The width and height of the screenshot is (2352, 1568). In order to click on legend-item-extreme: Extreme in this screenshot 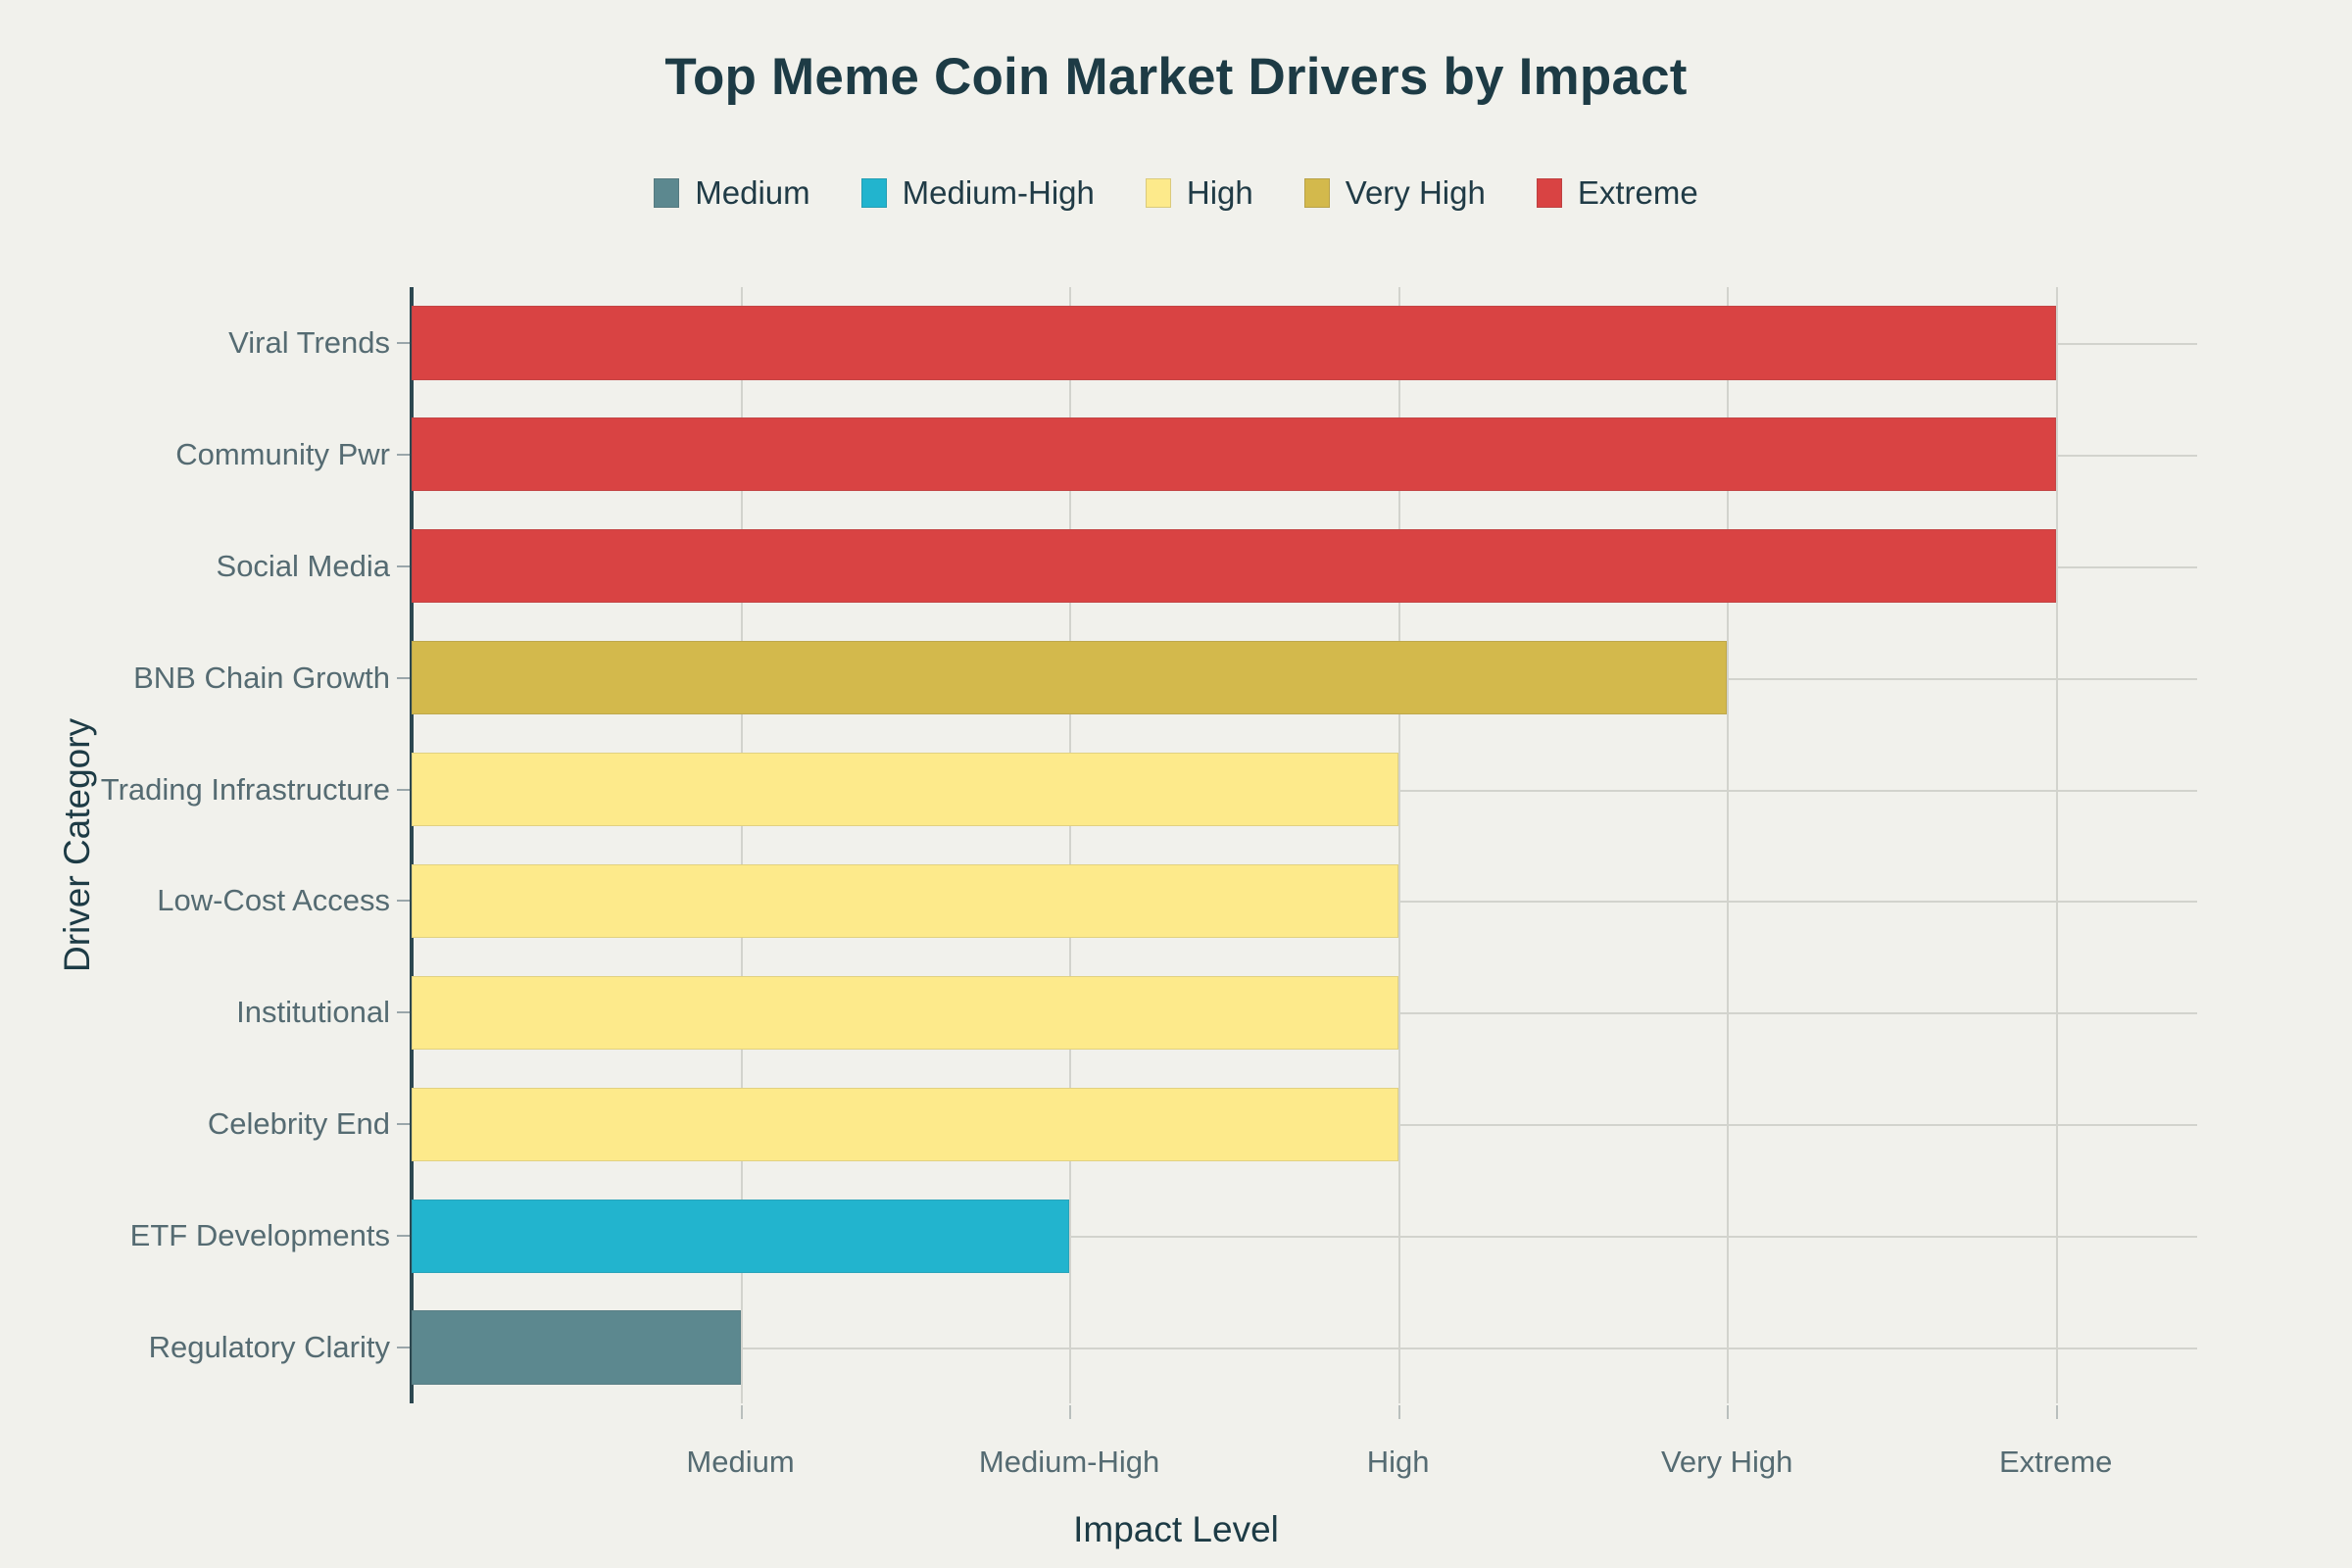, I will do `click(1617, 193)`.